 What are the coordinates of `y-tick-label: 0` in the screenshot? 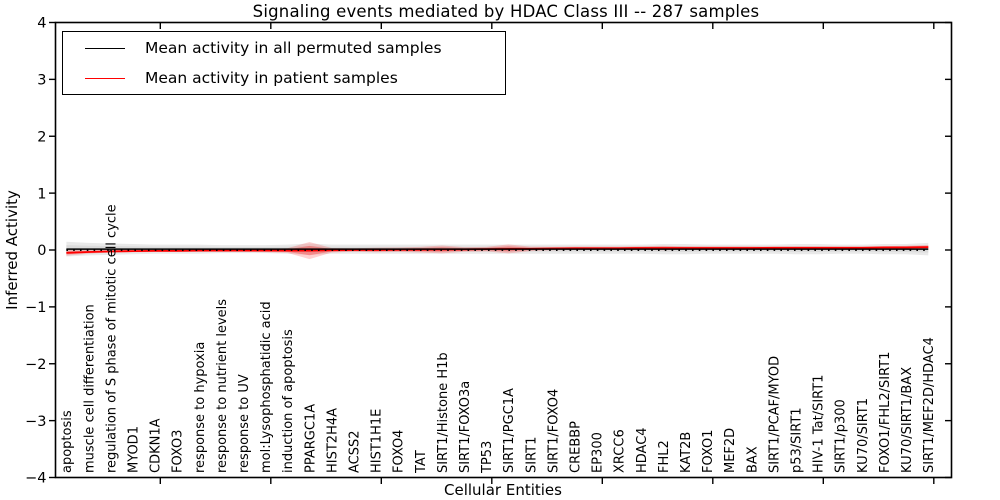 It's located at (41, 251).